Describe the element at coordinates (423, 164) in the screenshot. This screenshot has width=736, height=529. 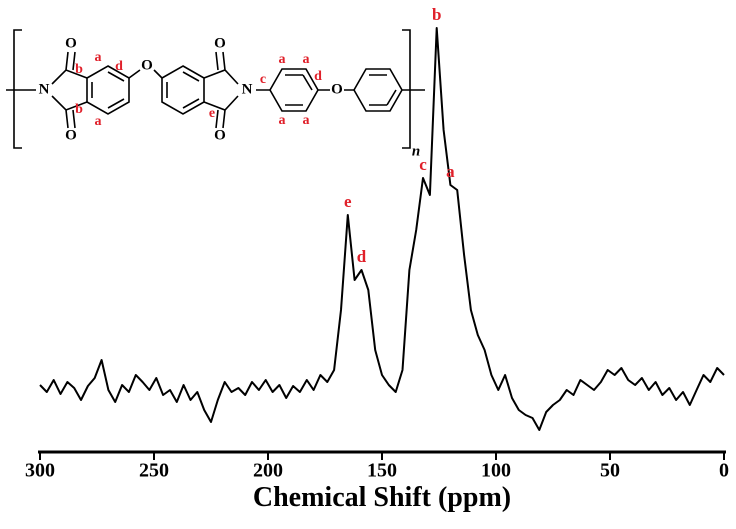
I see `peak-label: c` at that location.